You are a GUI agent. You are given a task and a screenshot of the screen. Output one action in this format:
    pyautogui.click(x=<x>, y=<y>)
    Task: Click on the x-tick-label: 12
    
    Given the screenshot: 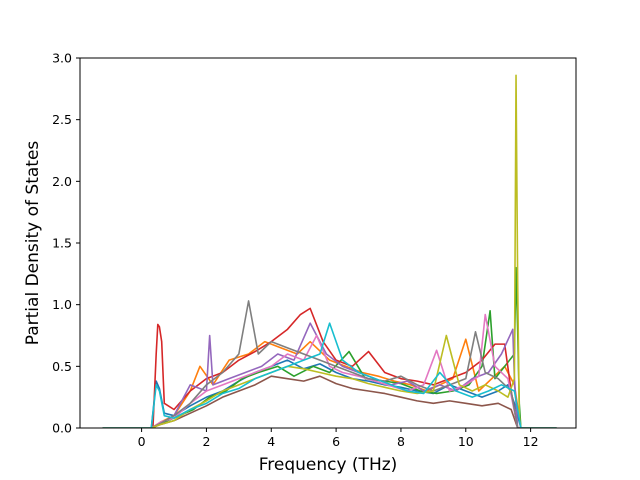 What is the action you would take?
    pyautogui.click(x=531, y=441)
    